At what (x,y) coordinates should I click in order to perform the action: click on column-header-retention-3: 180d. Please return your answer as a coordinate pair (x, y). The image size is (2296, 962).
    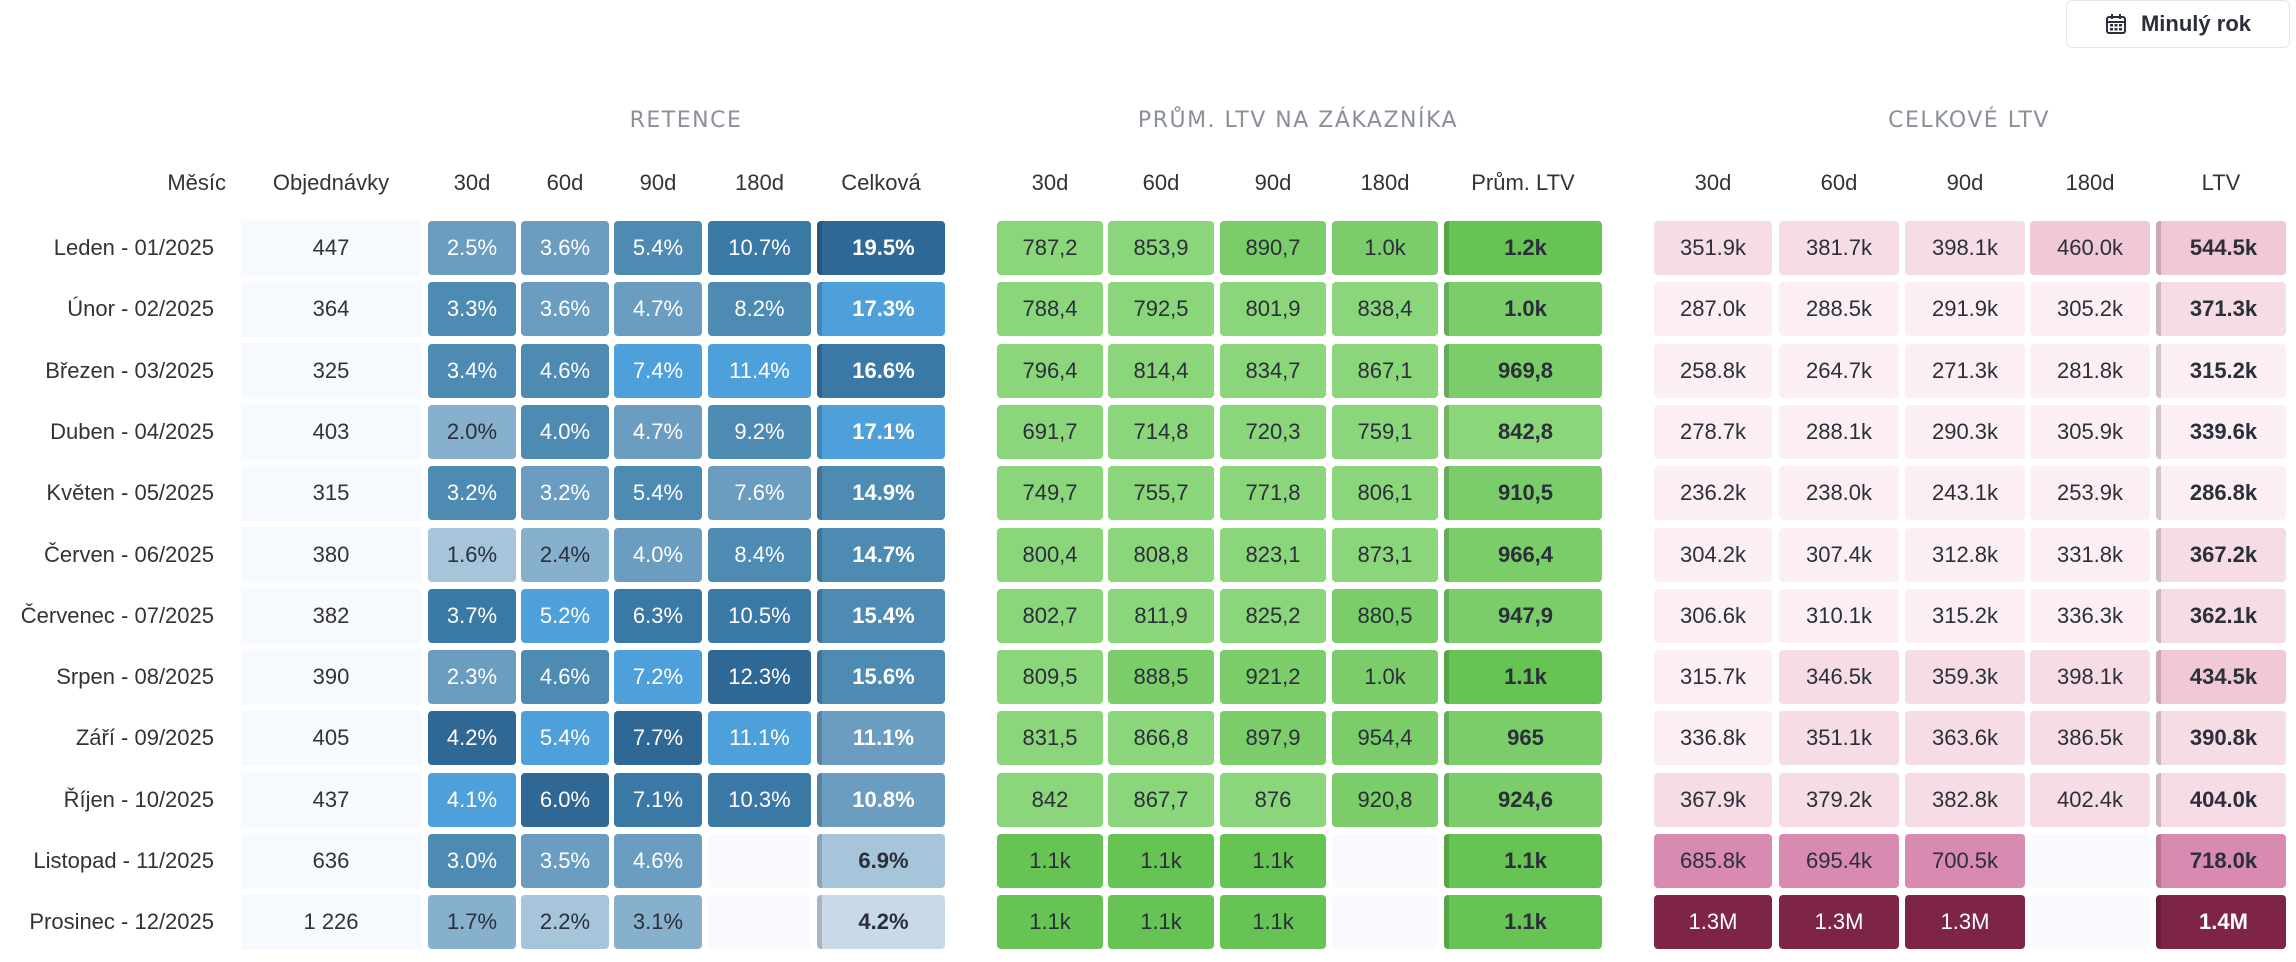
    Looking at the image, I should click on (759, 182).